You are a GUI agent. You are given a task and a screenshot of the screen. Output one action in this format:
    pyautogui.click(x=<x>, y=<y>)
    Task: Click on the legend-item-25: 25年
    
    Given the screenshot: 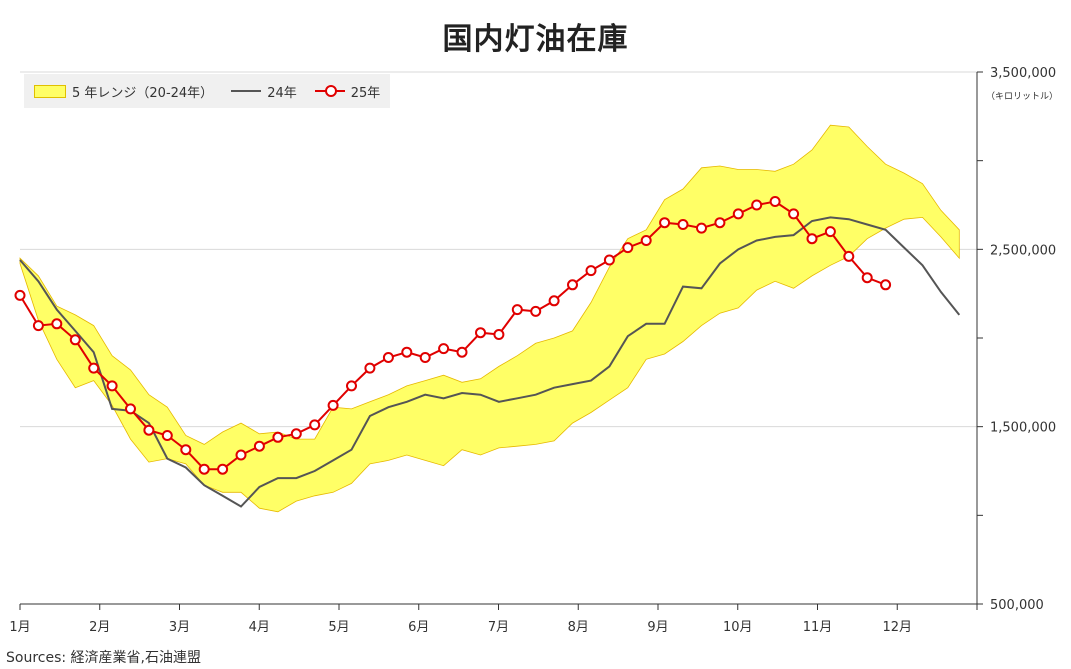 What is the action you would take?
    pyautogui.click(x=347, y=91)
    